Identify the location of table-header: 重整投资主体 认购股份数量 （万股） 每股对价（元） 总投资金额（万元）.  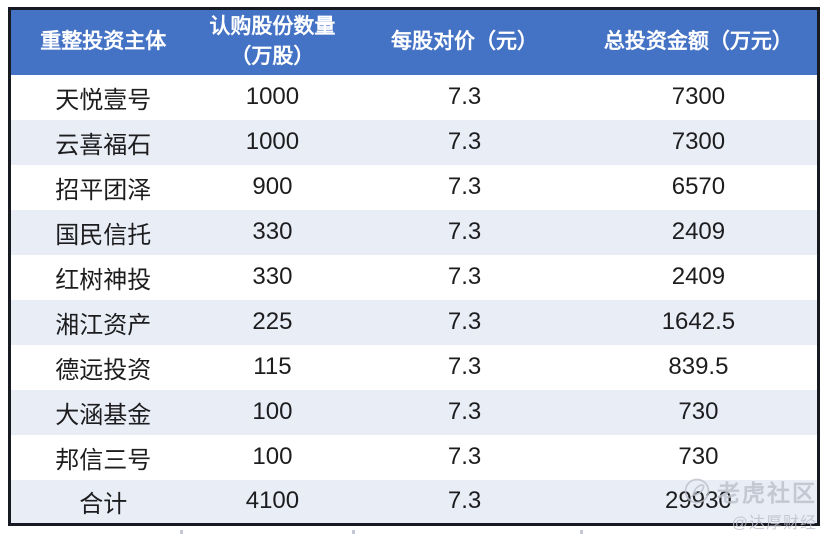
(414, 41).